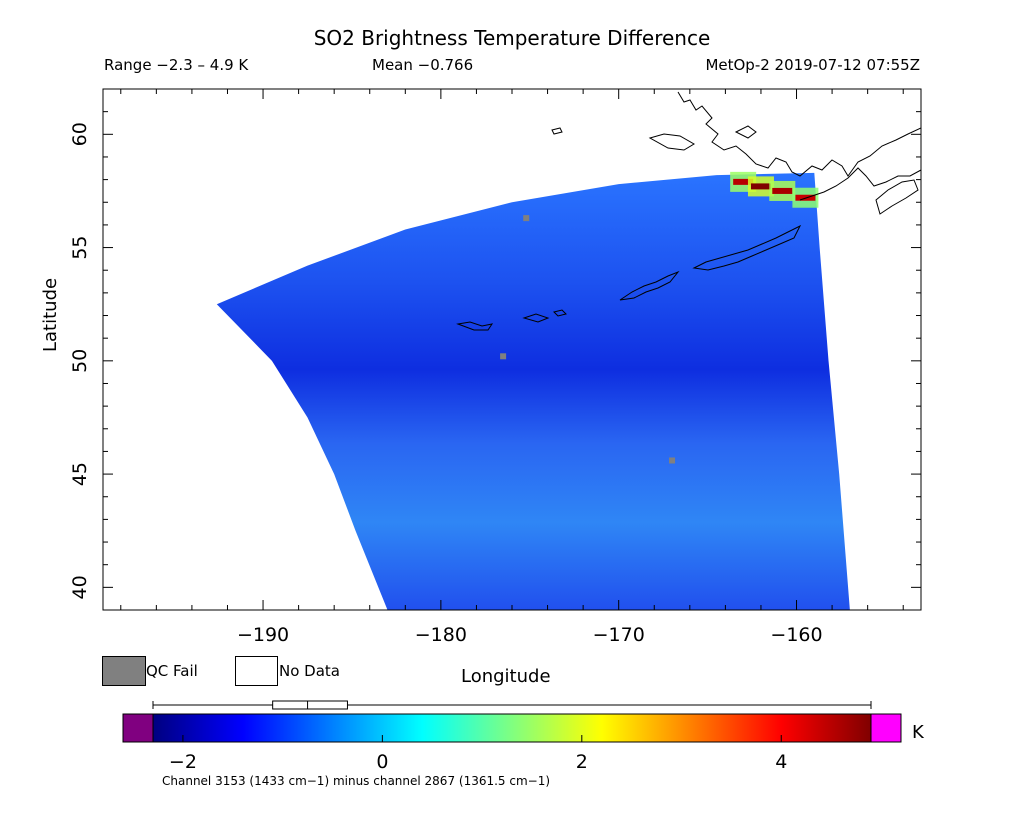 The height and width of the screenshot is (813, 1024). What do you see at coordinates (382, 762) in the screenshot?
I see `colorbar-tick-label: 0` at bounding box center [382, 762].